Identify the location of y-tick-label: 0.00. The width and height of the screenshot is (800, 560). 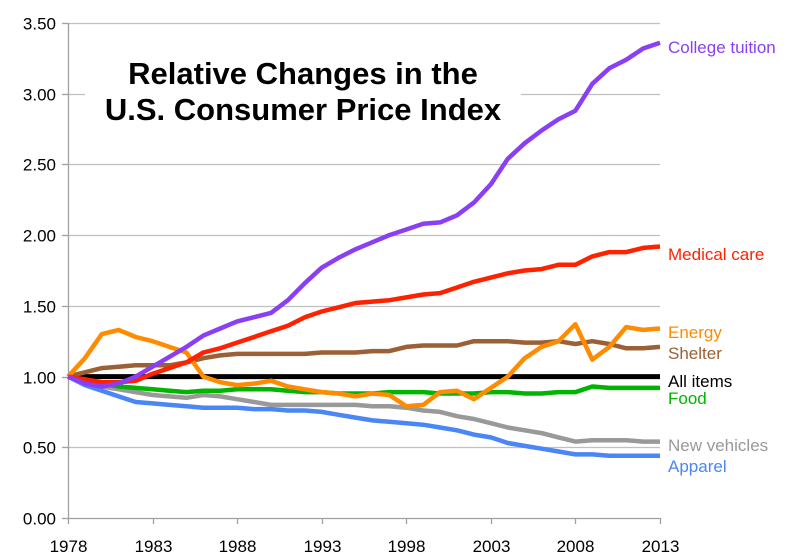
(39, 519).